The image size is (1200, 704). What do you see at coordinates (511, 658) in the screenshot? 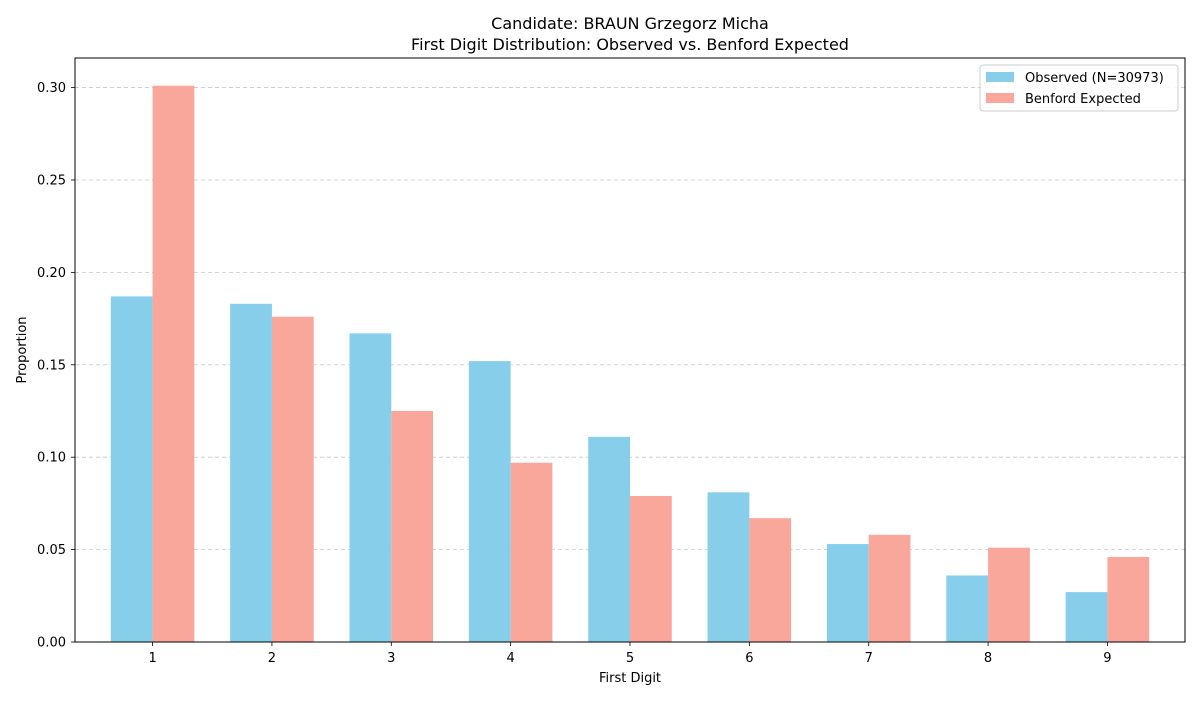
I see `x-tick-label: 4` at bounding box center [511, 658].